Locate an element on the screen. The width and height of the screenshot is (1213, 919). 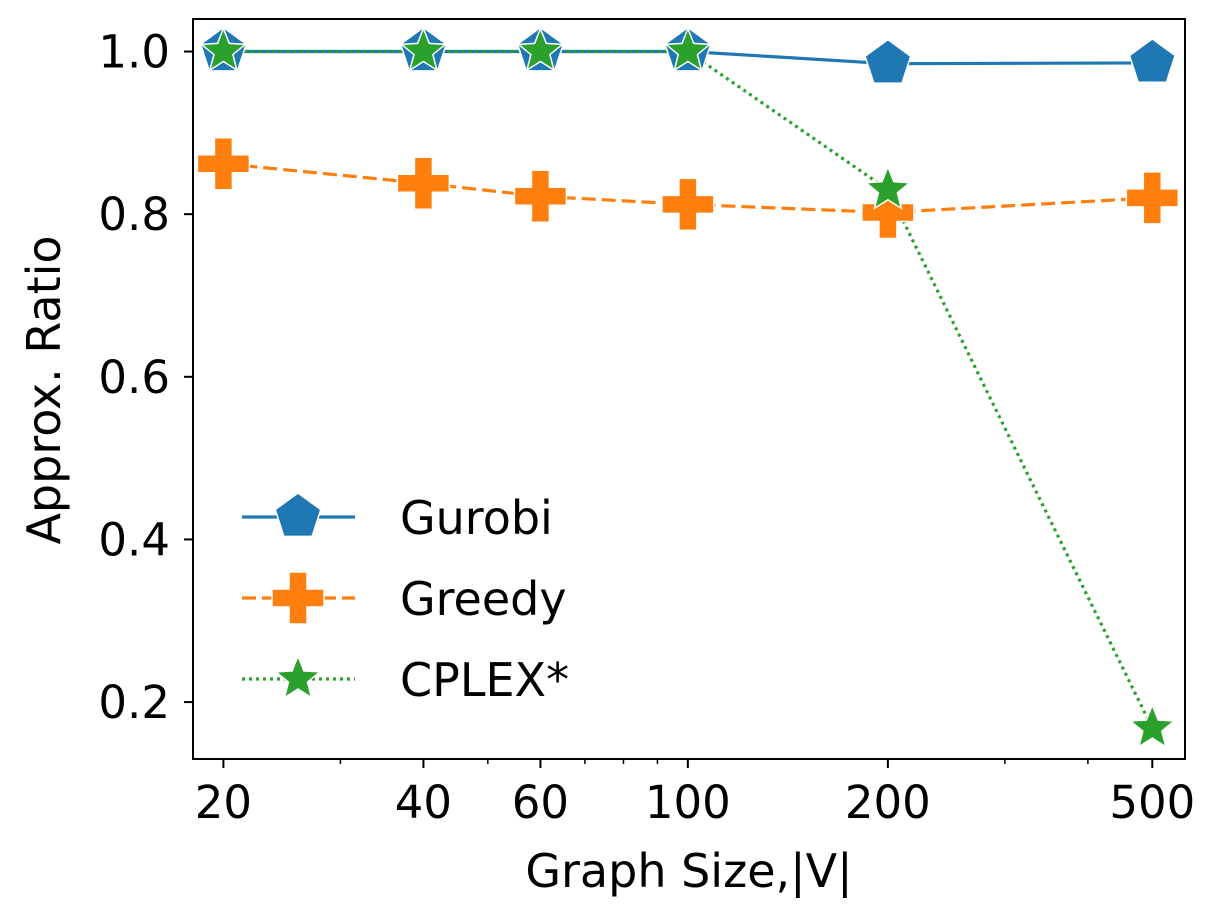
legend: Gurobi Greedy CPLEX* is located at coordinates (405, 599).